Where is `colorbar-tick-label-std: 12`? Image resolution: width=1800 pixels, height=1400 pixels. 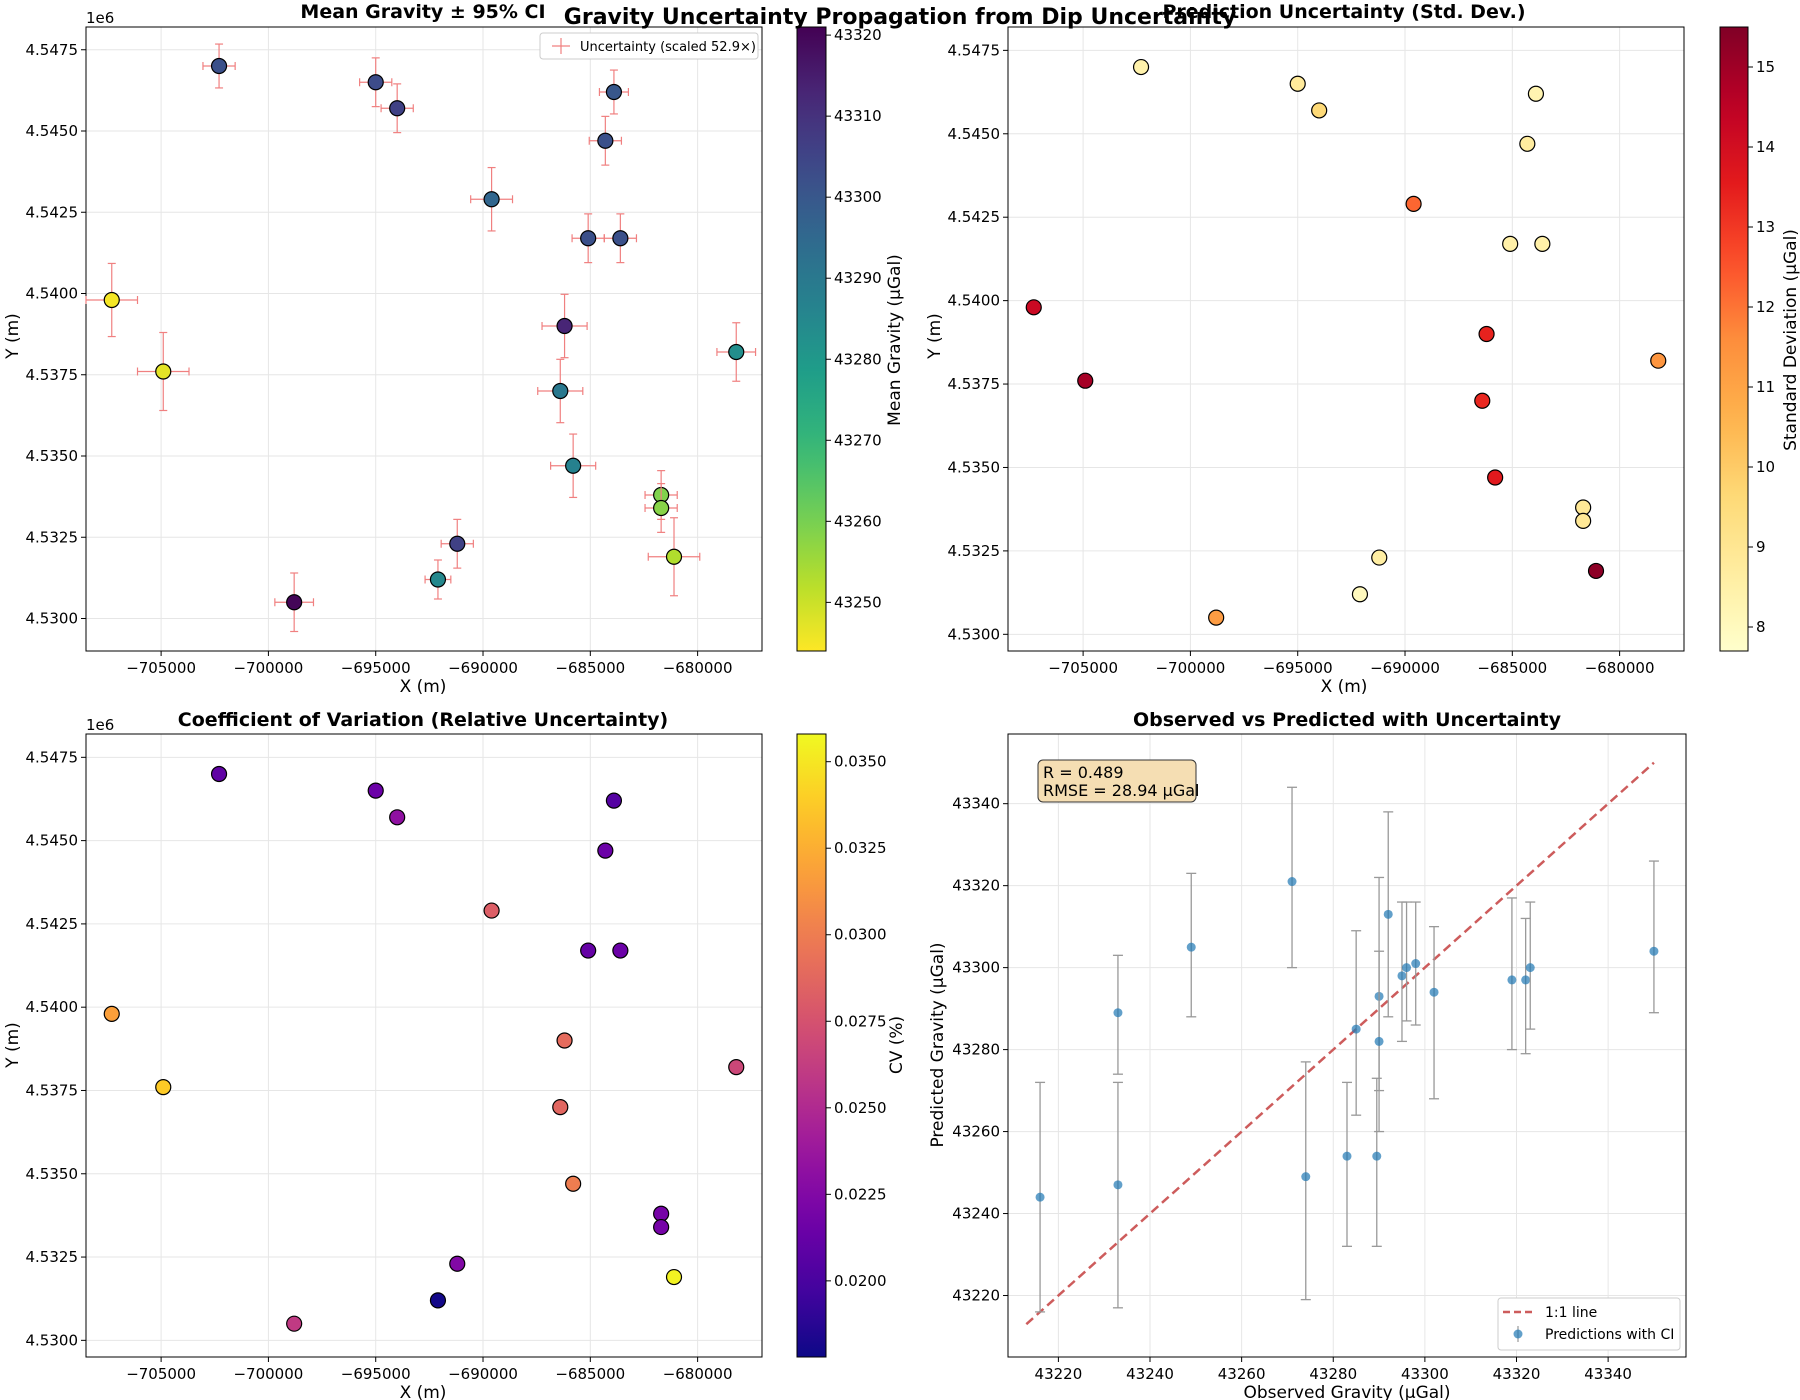 colorbar-tick-label-std: 12 is located at coordinates (1765, 307).